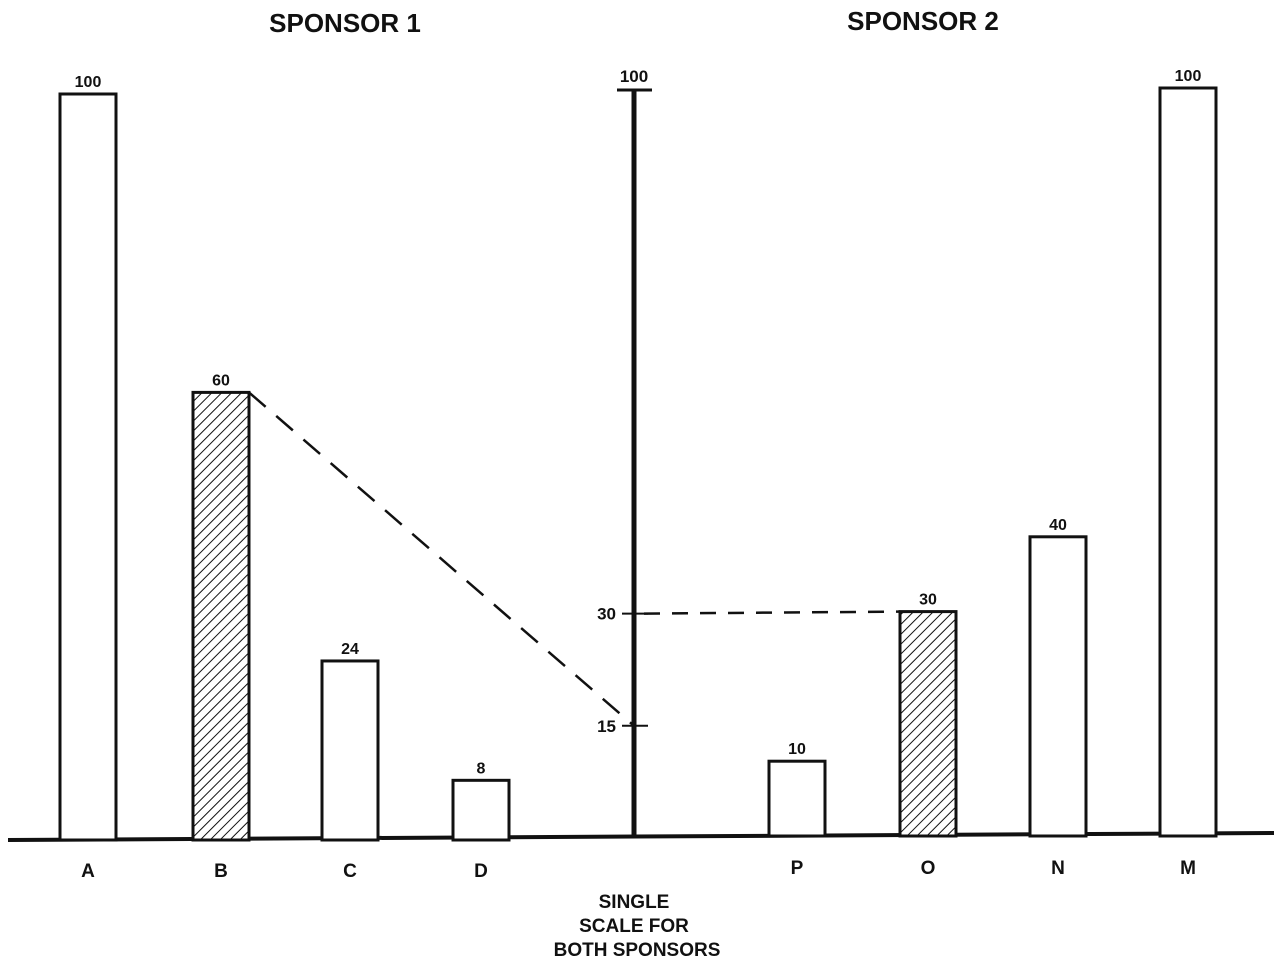 Image resolution: width=1277 pixels, height=962 pixels. What do you see at coordinates (481, 768) in the screenshot?
I see `value-label-d: 8` at bounding box center [481, 768].